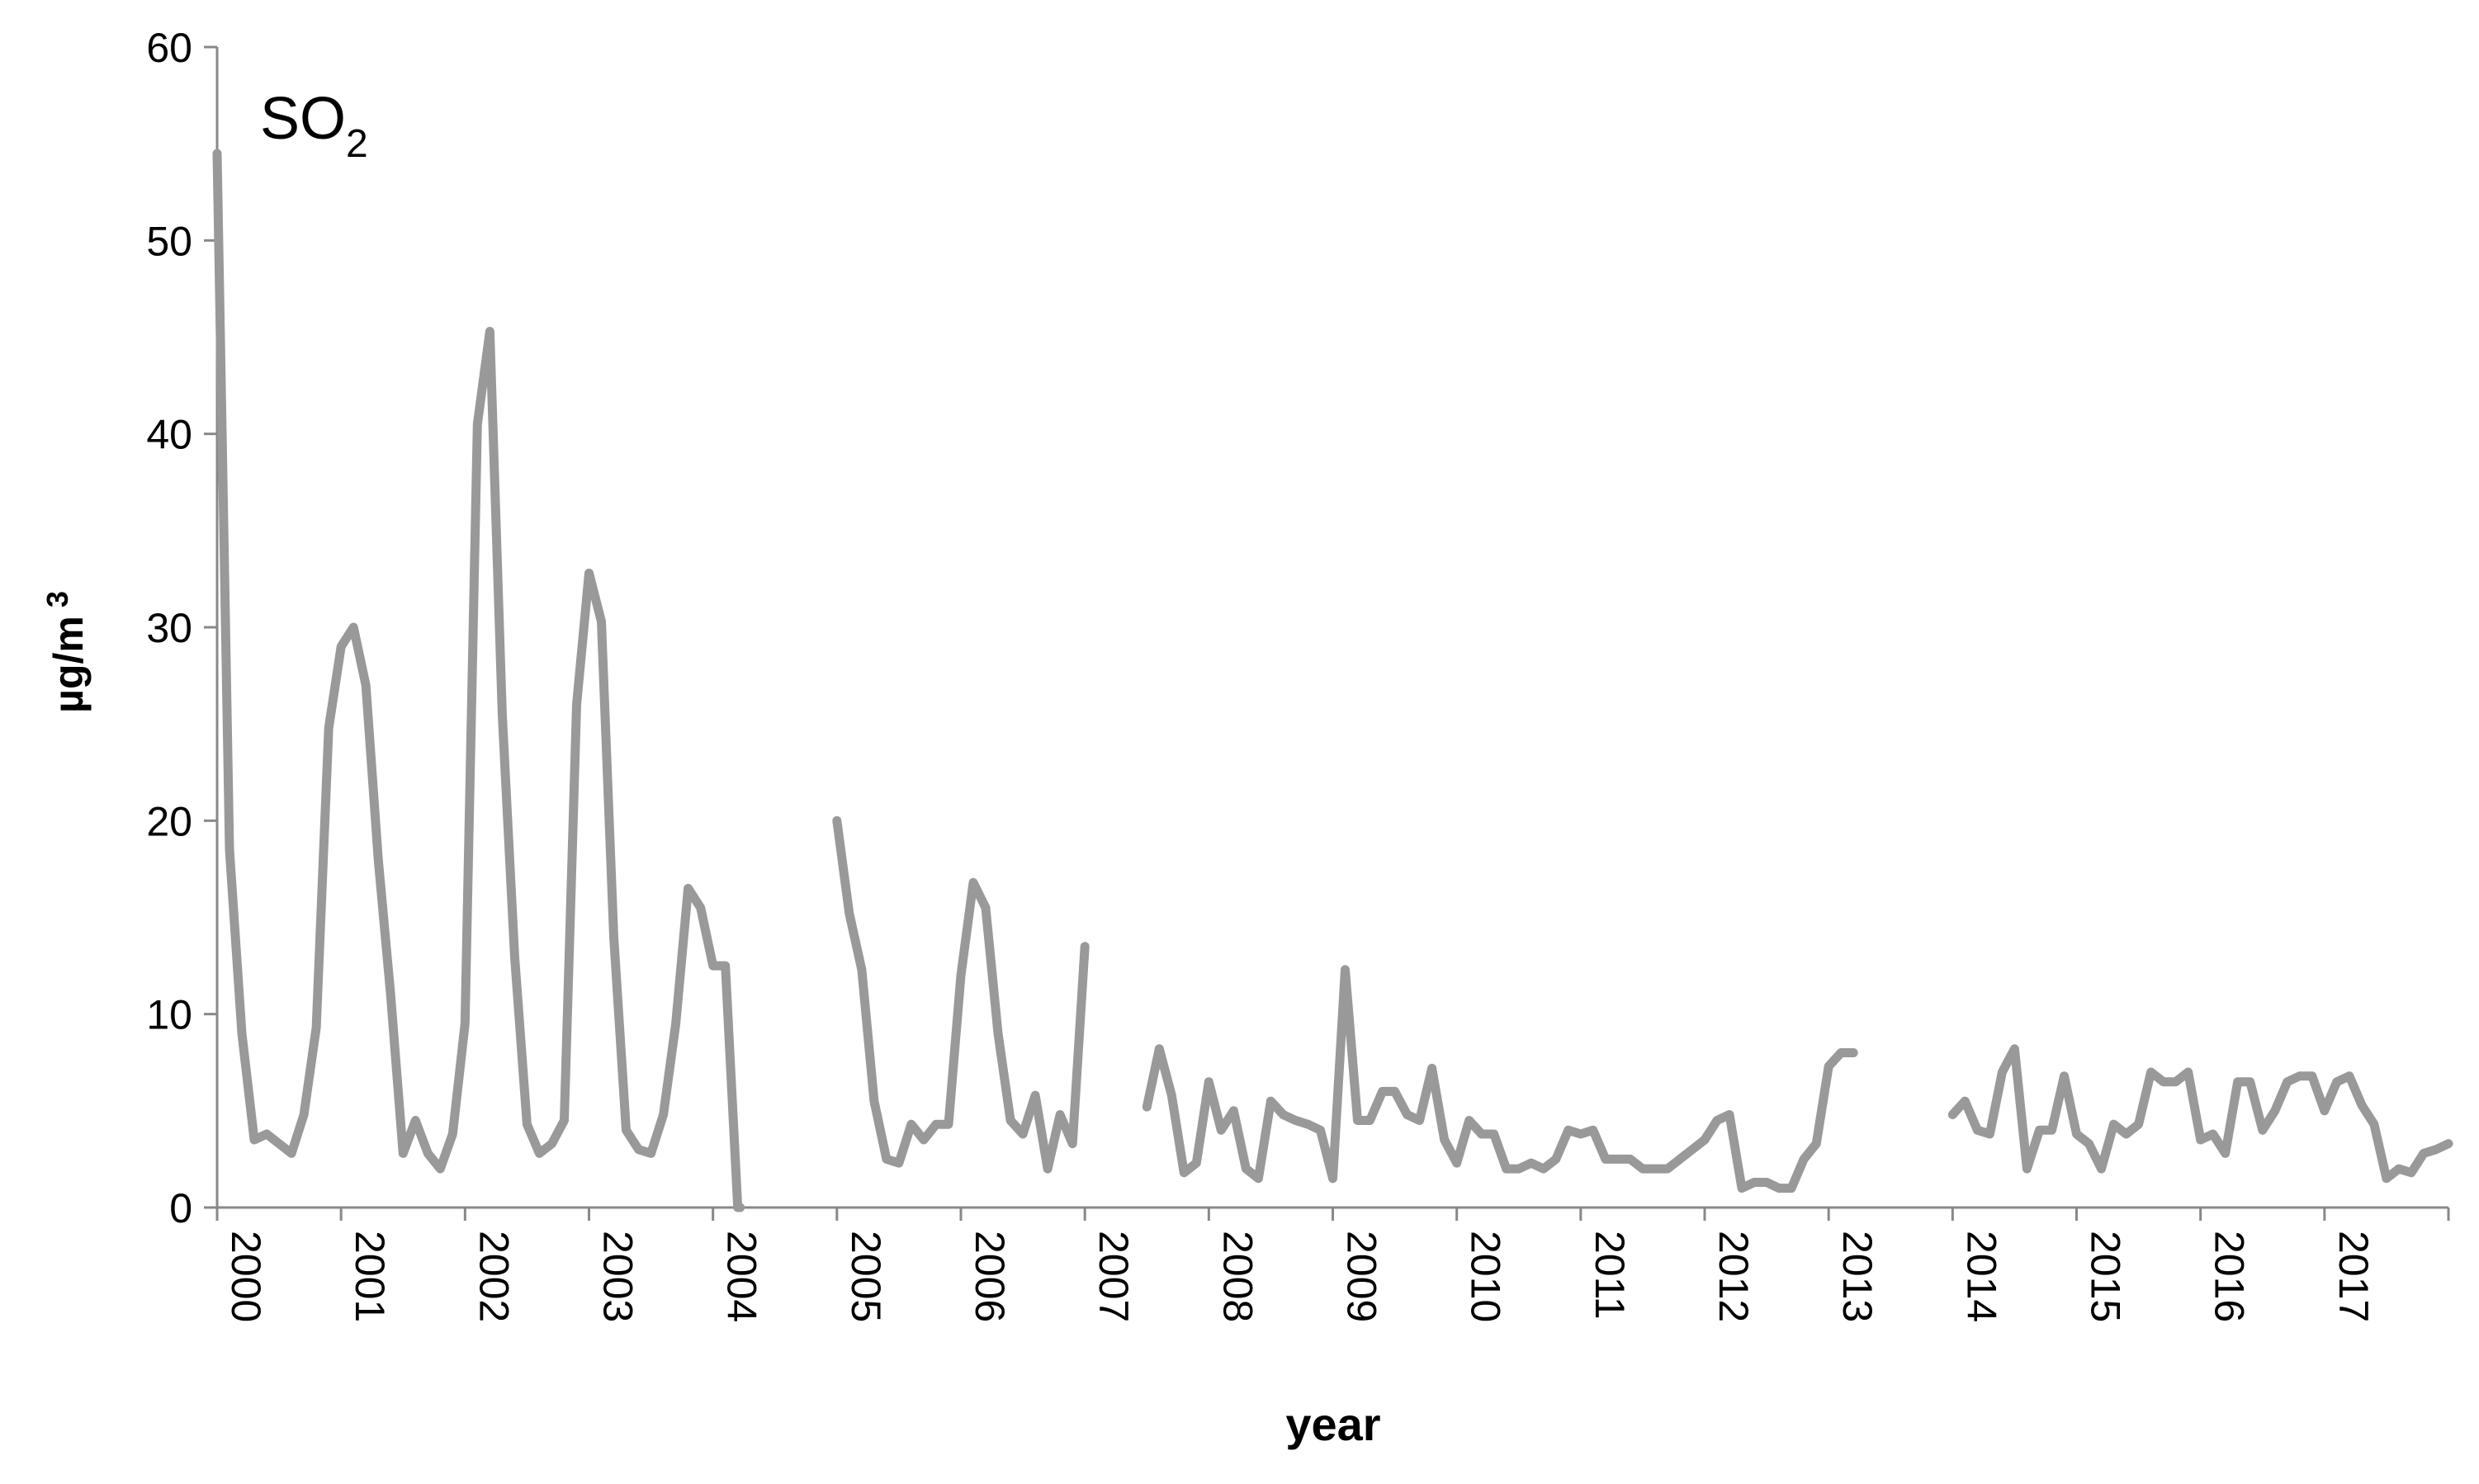  I want to click on y-tick-label: 30, so click(169, 628).